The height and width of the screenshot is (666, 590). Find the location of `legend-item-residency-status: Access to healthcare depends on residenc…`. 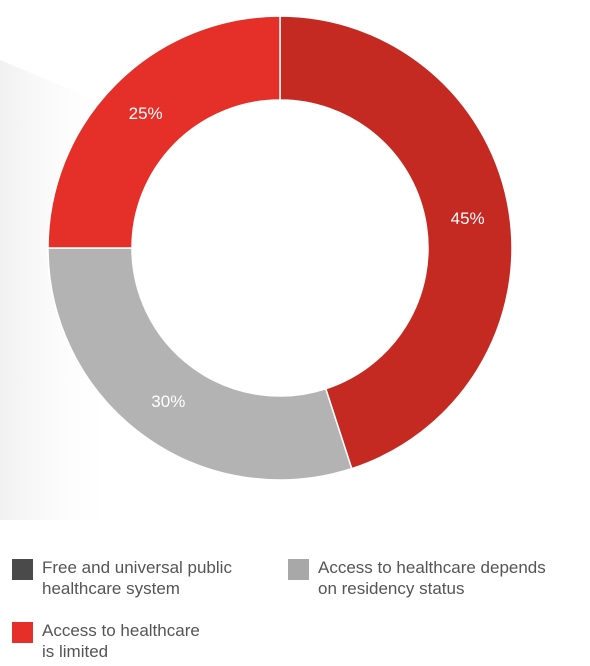

legend-item-residency-status: Access to healthcare depends on residenc… is located at coordinates (417, 578).